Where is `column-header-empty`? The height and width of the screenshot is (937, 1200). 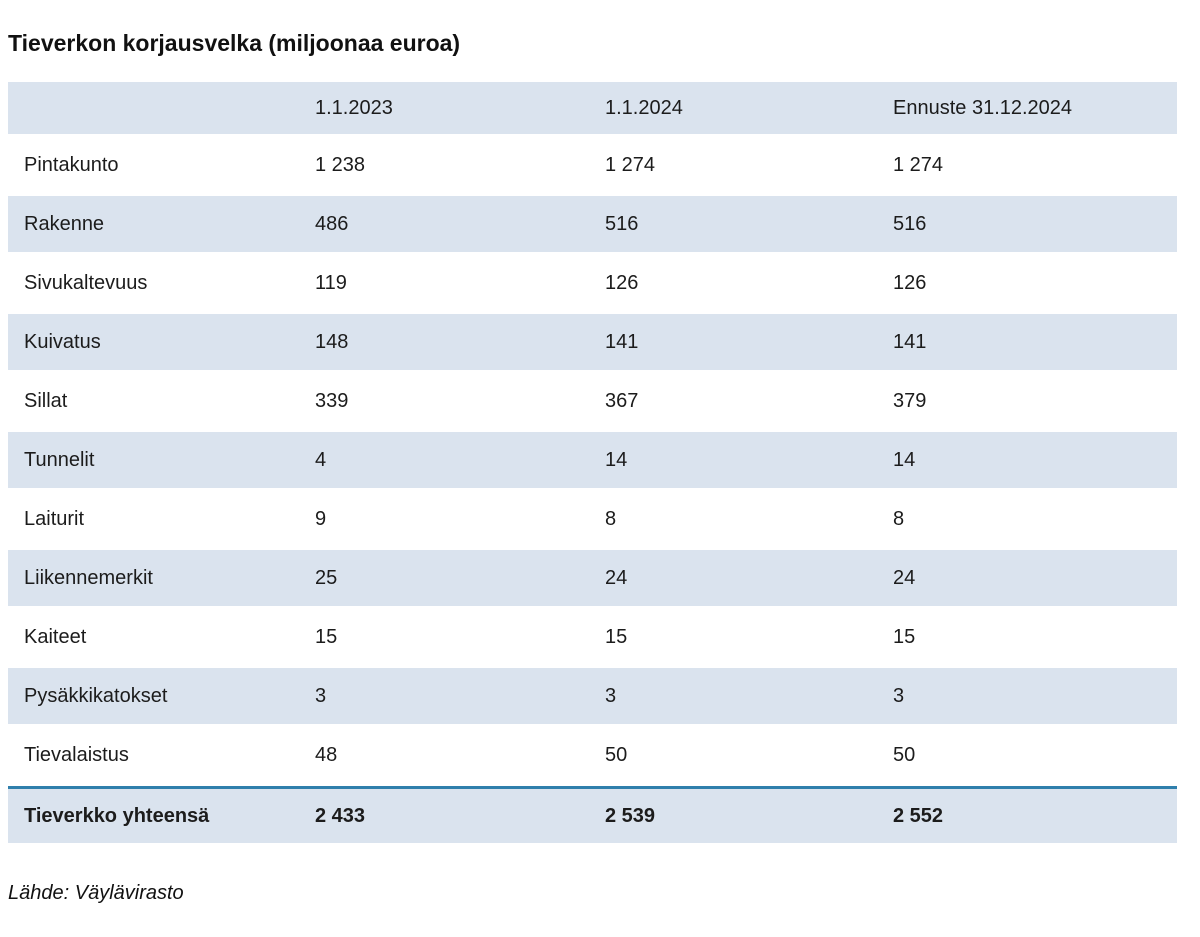
column-header-empty is located at coordinates (161, 108).